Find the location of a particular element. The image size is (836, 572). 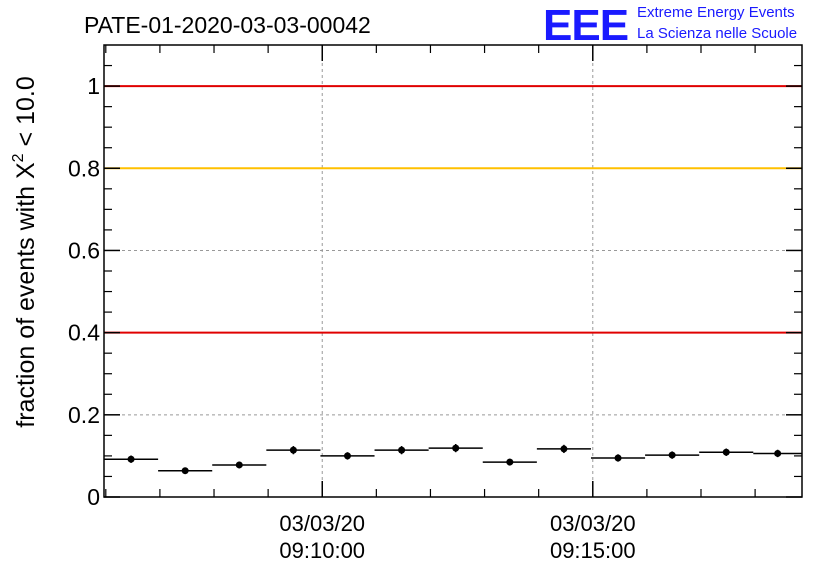

y-tick-label: 0.4 is located at coordinates (84, 333).